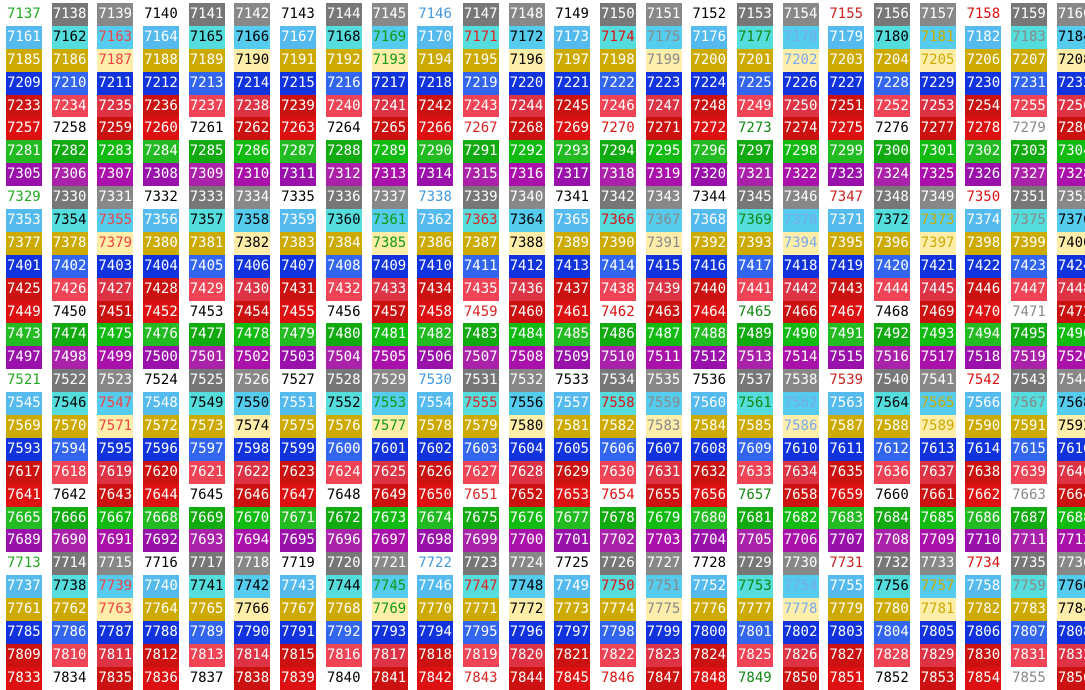 The width and height of the screenshot is (1085, 690). Describe the element at coordinates (709, 655) in the screenshot. I see `color-swatch: 7824` at that location.